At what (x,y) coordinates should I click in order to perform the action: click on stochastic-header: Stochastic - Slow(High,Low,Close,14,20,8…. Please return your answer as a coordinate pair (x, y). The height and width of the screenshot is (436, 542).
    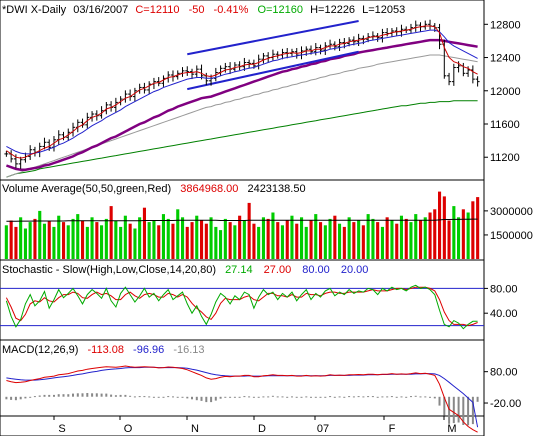
    Looking at the image, I should click on (185, 270).